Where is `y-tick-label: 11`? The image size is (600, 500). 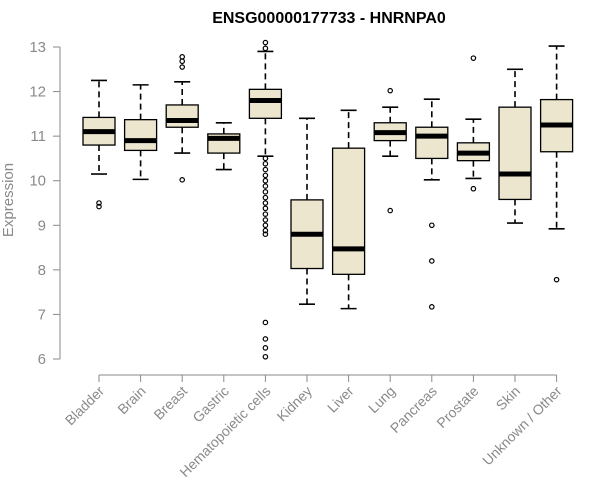
y-tick-label: 11 is located at coordinates (38, 136).